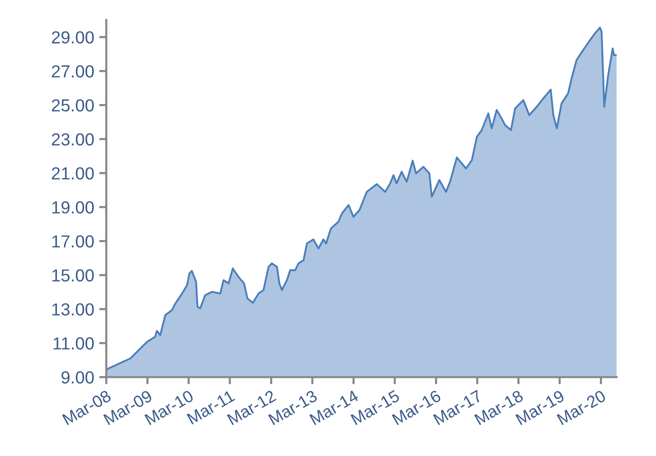 The height and width of the screenshot is (456, 656). What do you see at coordinates (73, 37) in the screenshot?
I see `y-tick-label: 29.00` at bounding box center [73, 37].